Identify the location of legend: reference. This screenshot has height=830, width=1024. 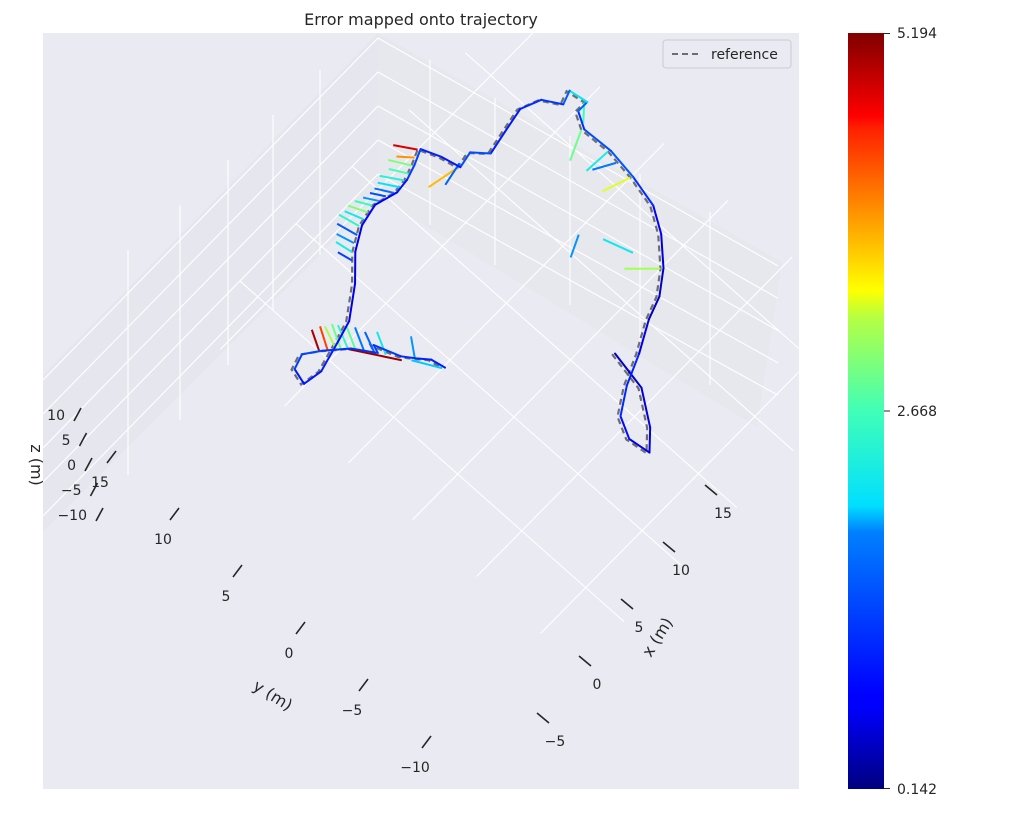
(727, 54).